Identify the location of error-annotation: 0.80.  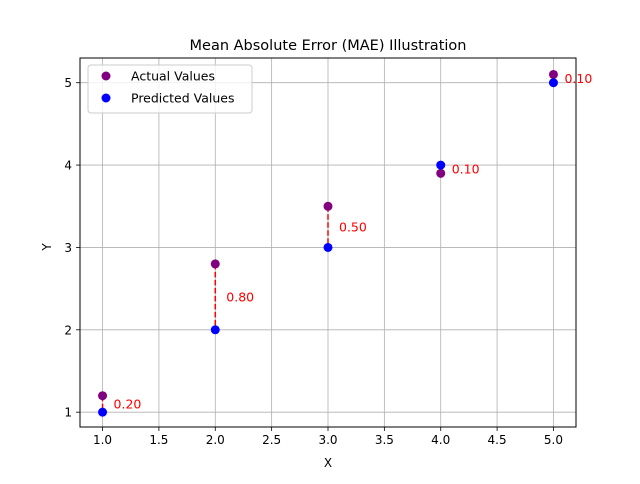
(240, 296).